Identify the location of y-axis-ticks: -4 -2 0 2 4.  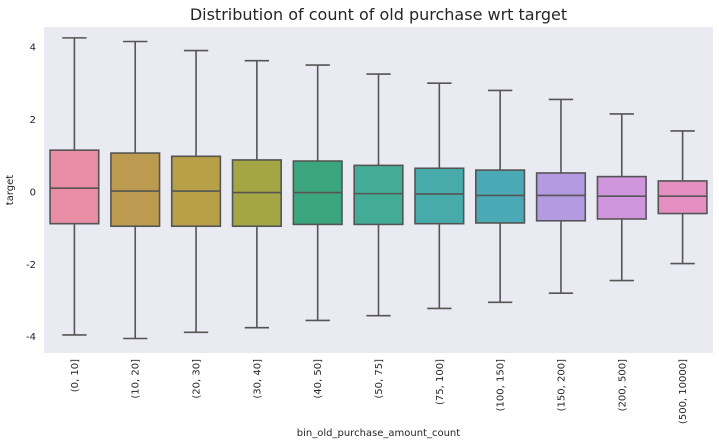
(31, 192).